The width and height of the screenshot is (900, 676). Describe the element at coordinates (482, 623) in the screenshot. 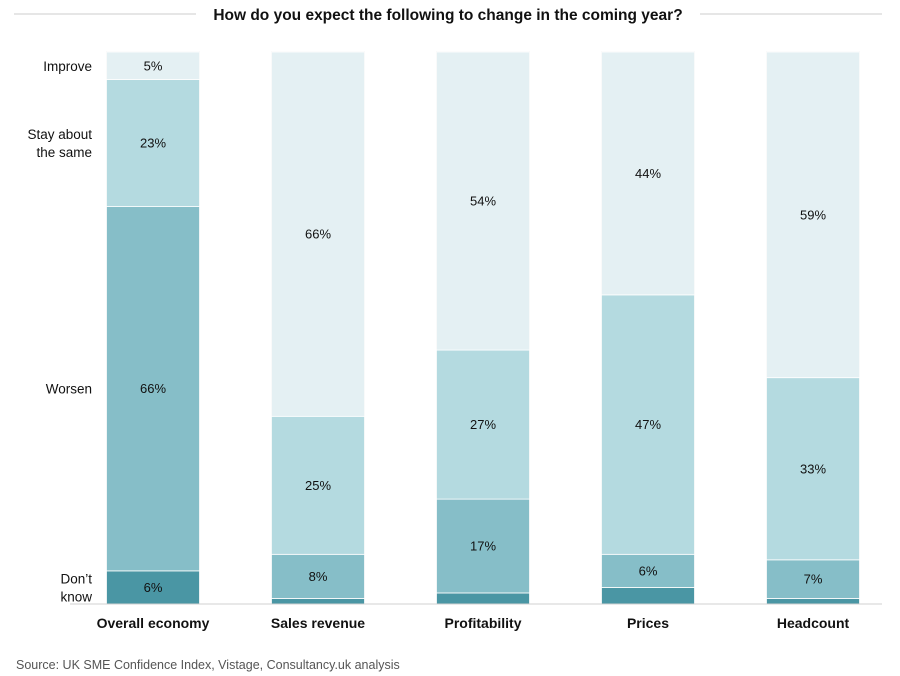

I see `category-label-profitability: Profitability` at that location.